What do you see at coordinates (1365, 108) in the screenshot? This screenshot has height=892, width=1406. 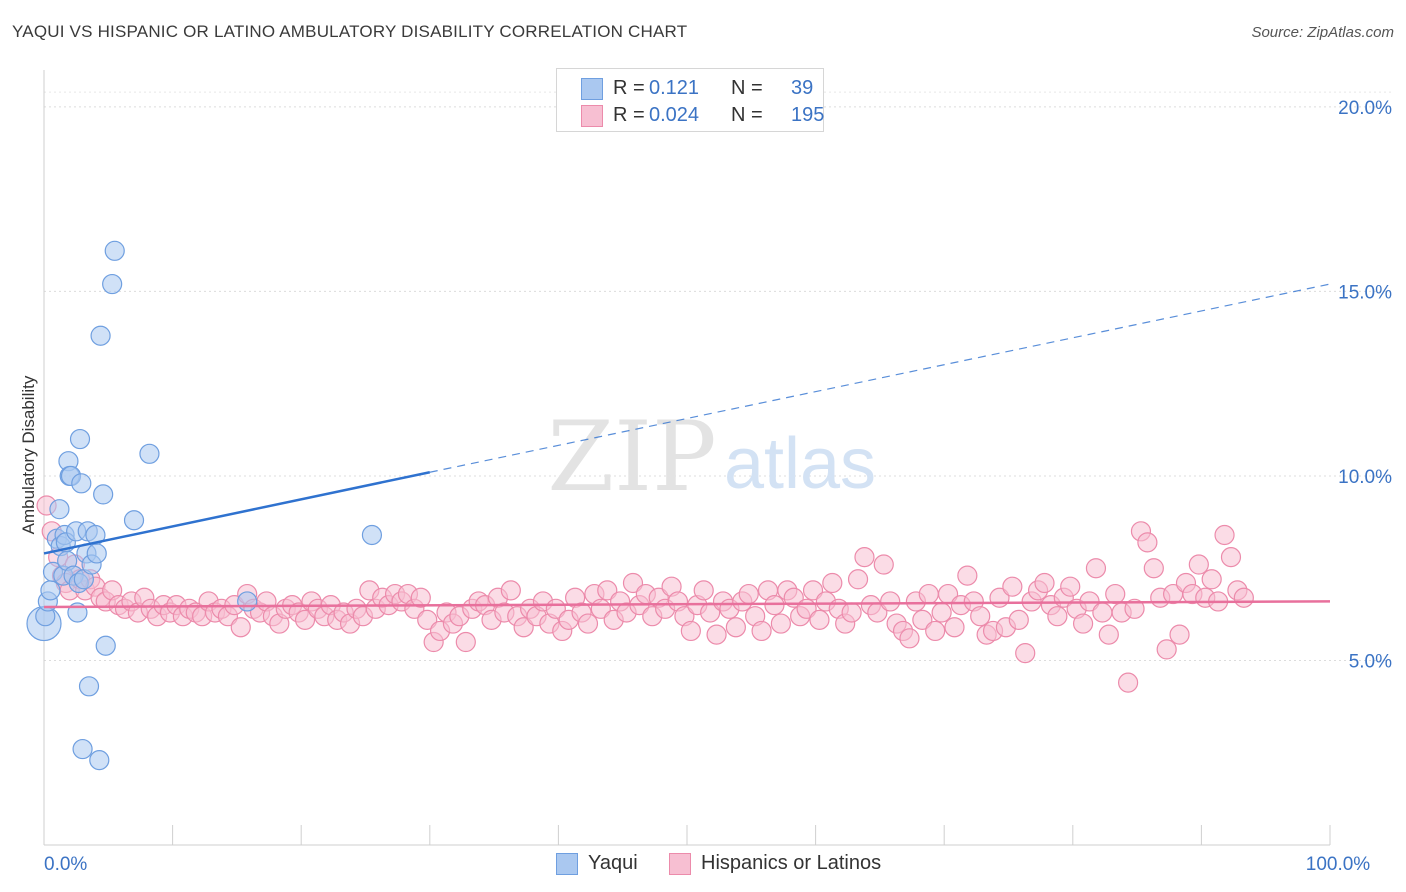 I see `y-tick-label: 20.0%` at bounding box center [1365, 108].